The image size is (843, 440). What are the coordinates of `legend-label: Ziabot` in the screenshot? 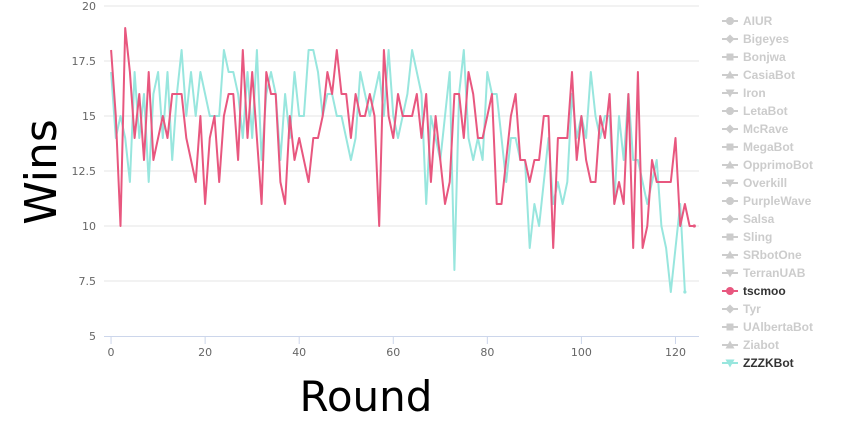 It's located at (761, 345).